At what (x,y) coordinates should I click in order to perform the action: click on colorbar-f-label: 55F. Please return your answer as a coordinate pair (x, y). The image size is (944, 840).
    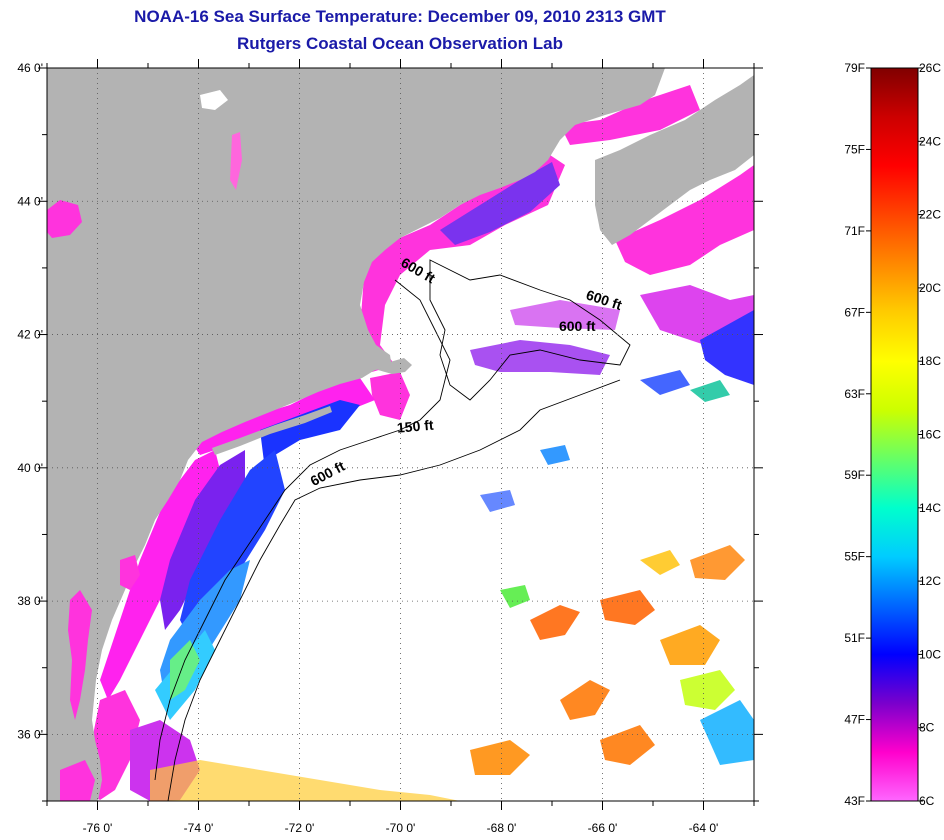
    Looking at the image, I should click on (854, 557).